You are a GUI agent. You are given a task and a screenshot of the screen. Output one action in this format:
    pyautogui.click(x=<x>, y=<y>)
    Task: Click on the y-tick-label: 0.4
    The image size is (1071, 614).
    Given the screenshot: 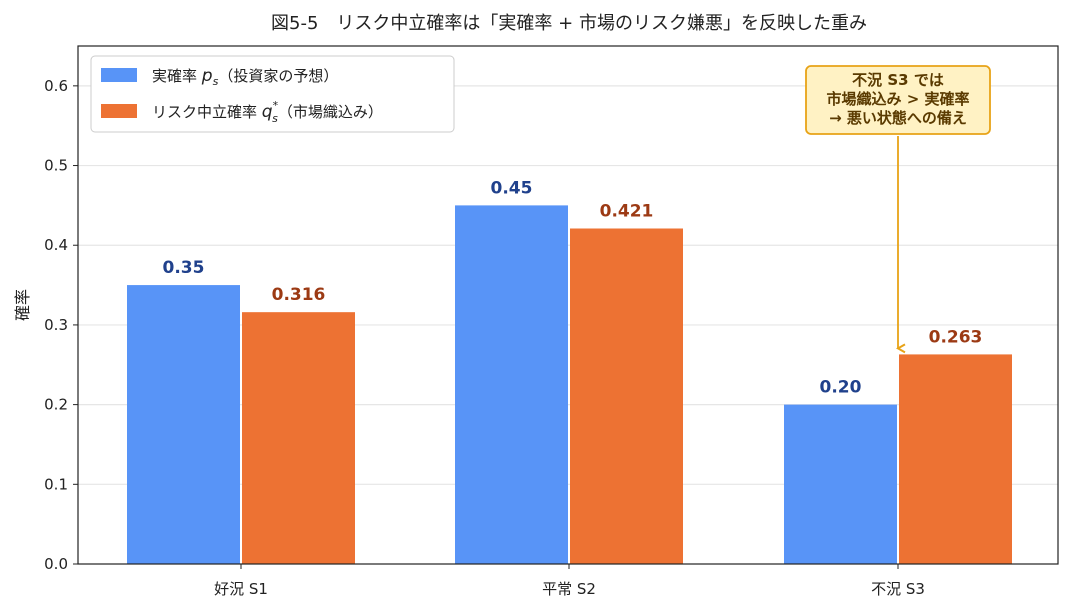 What is the action you would take?
    pyautogui.click(x=56, y=245)
    